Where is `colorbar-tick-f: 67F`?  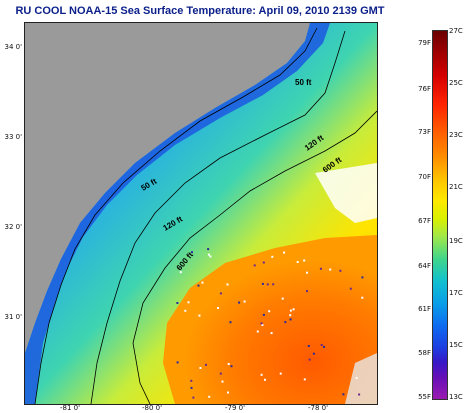 colorbar-tick-f: 67F is located at coordinates (424, 221).